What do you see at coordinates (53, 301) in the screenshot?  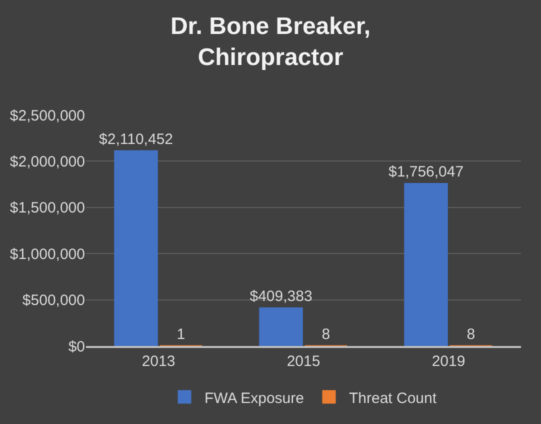 I see `y-tick-label: $500,000` at bounding box center [53, 301].